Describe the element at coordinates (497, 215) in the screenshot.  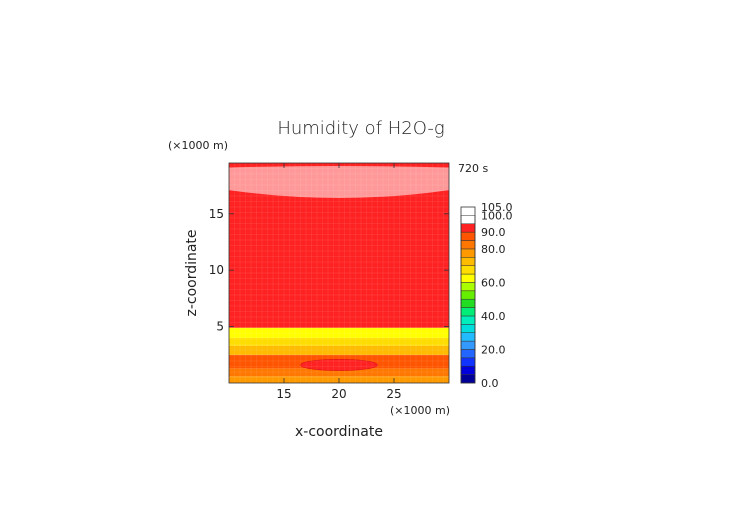
I see `colorbar-label: 100.0` at that location.